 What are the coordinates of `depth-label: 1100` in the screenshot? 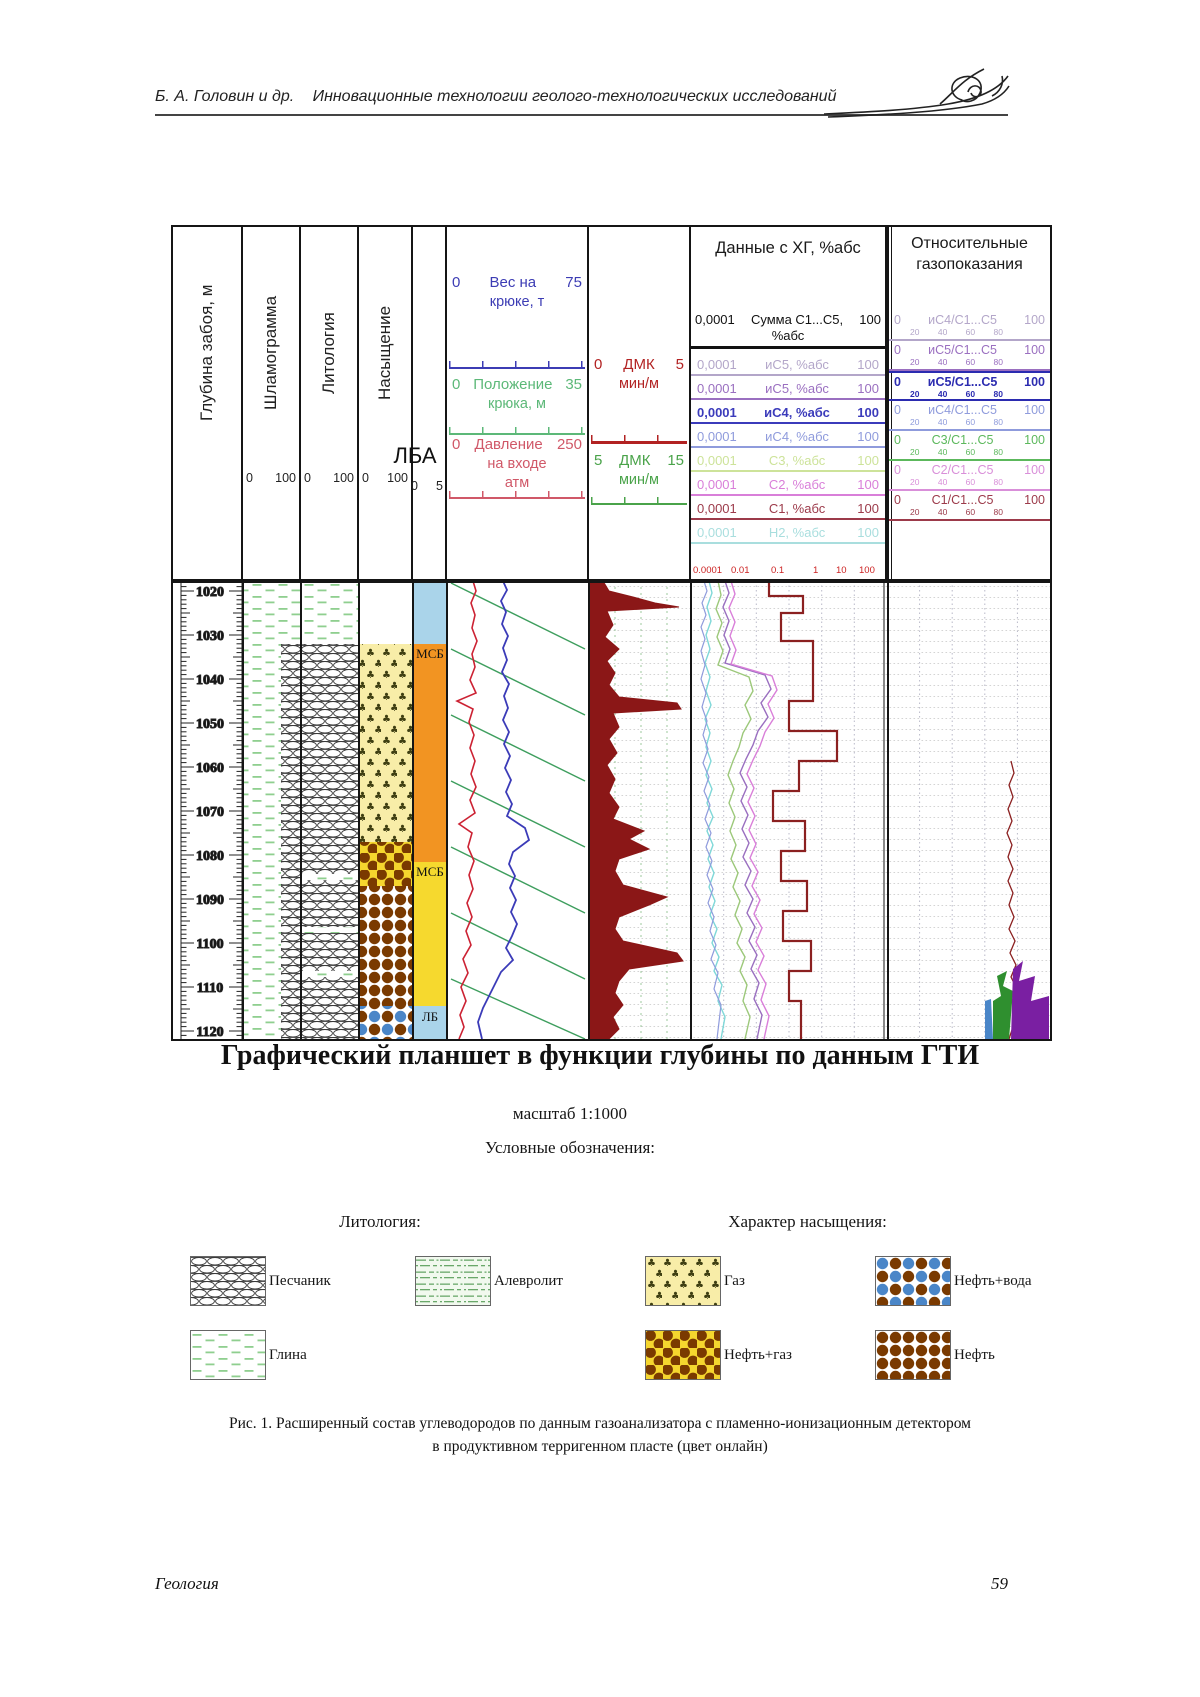 It's located at (209, 944).